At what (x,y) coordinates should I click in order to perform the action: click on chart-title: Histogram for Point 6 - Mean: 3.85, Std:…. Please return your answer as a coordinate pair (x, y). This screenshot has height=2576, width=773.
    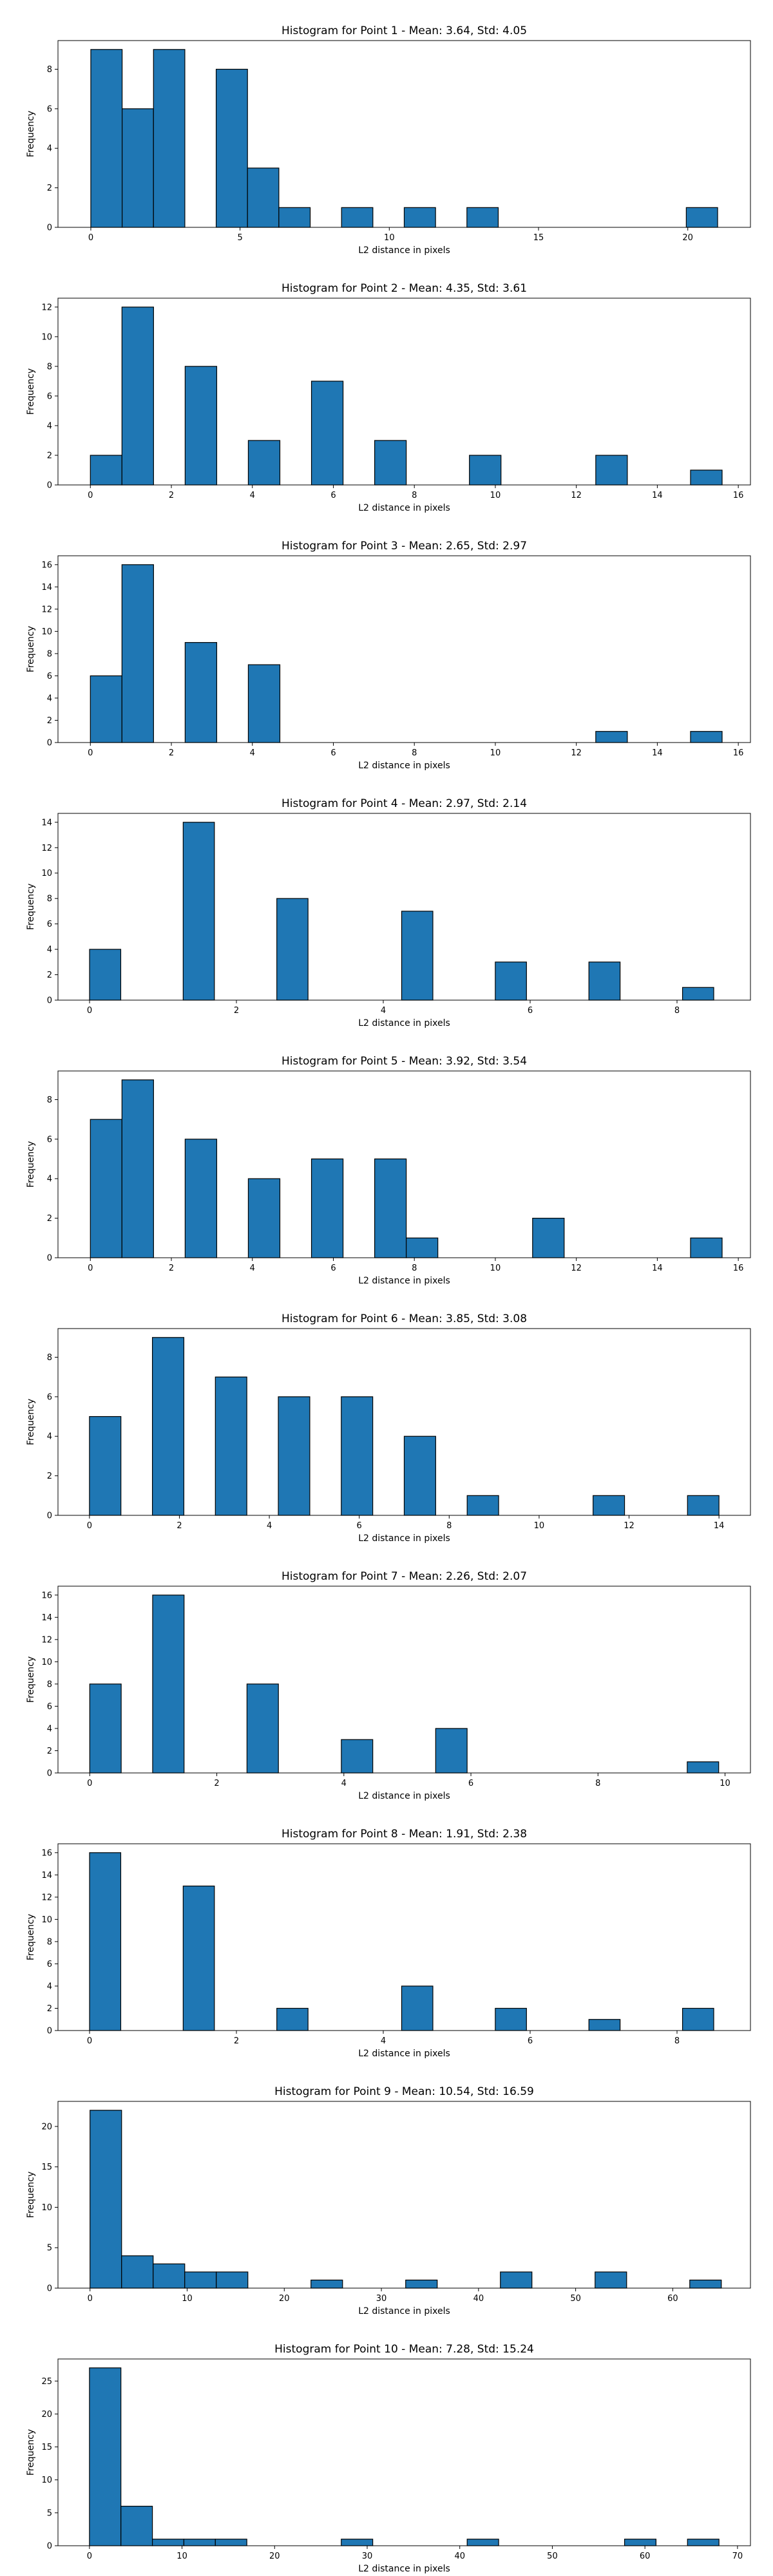
    Looking at the image, I should click on (404, 1319).